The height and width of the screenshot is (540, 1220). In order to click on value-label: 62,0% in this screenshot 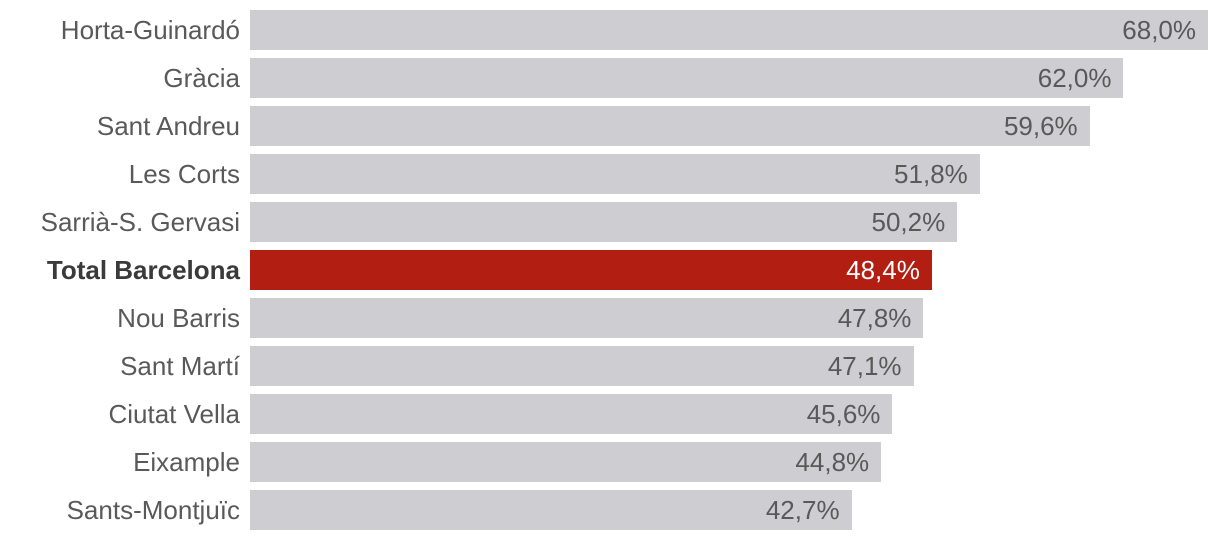, I will do `click(1074, 77)`.